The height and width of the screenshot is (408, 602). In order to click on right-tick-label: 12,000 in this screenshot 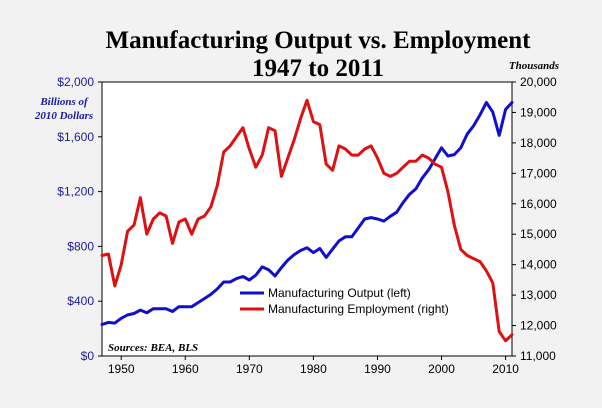, I will do `click(538, 326)`.